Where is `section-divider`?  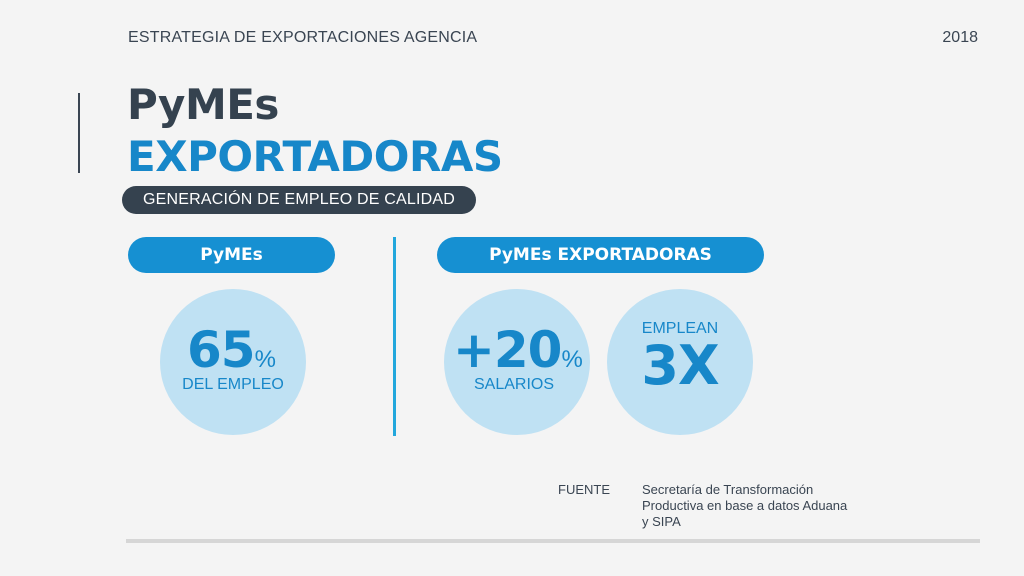 section-divider is located at coordinates (394, 336).